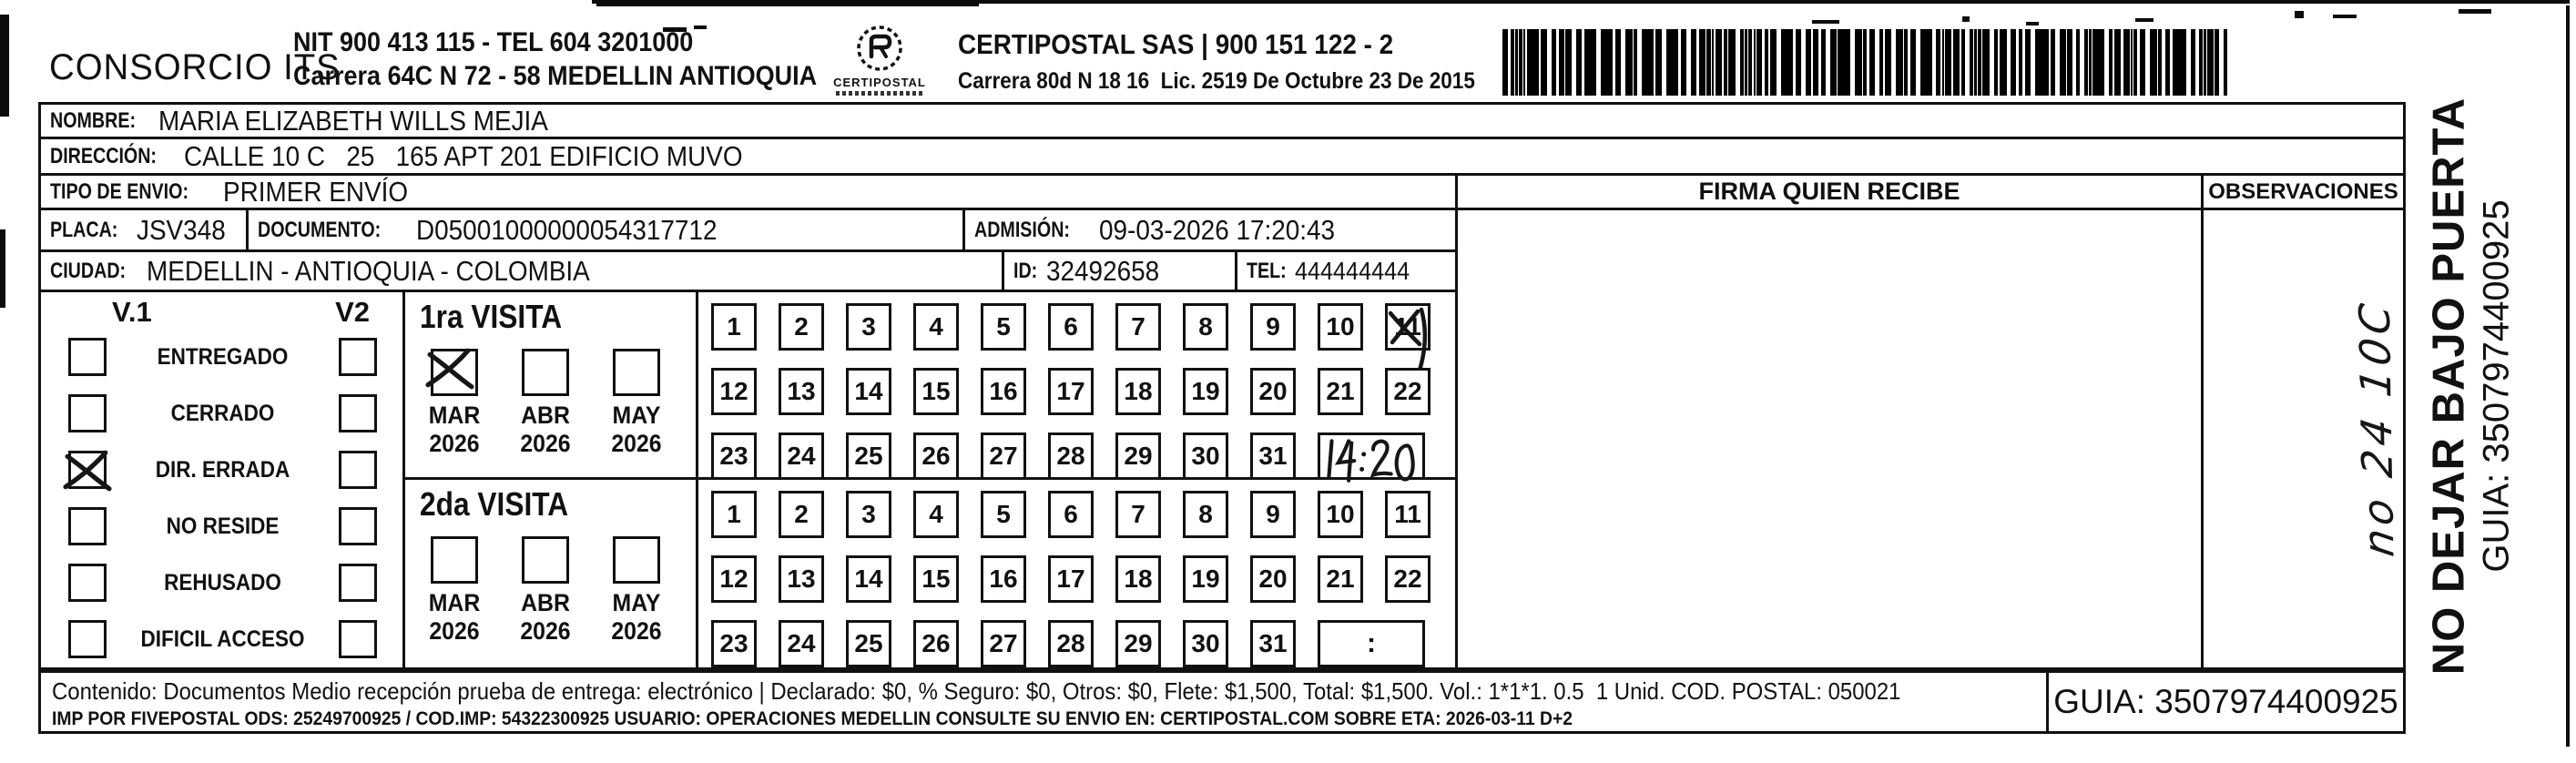 This screenshot has height=763, width=2576. What do you see at coordinates (545, 560) in the screenshot?
I see `month-checkbox-second-abr` at bounding box center [545, 560].